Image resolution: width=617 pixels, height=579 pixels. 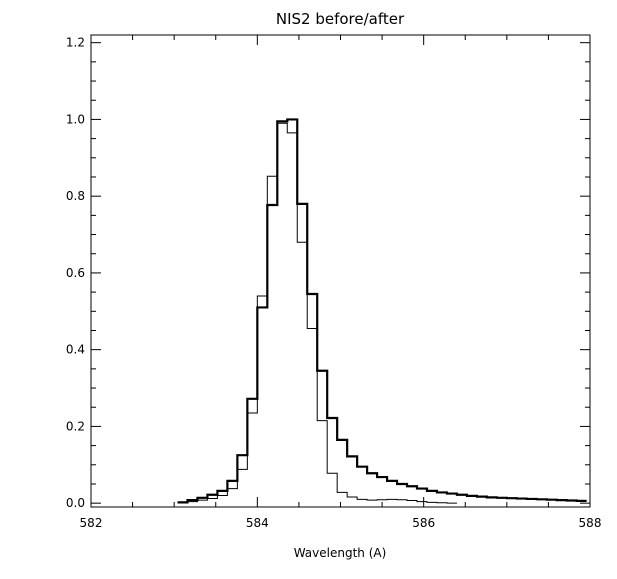 I want to click on y-tick-label: 0.8, so click(x=75, y=196).